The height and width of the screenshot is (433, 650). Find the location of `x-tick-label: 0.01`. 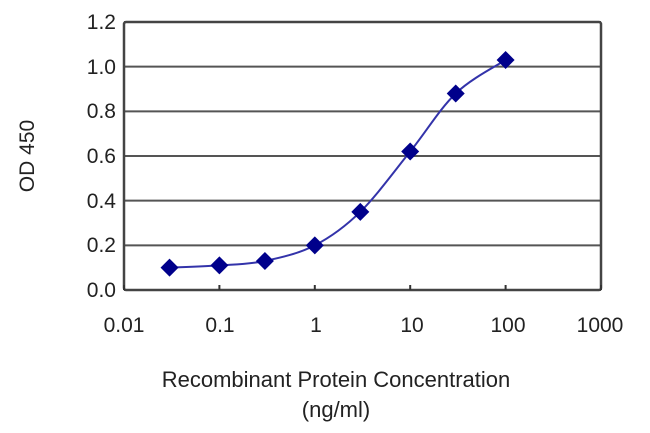

x-tick-label: 0.01 is located at coordinates (124, 325).